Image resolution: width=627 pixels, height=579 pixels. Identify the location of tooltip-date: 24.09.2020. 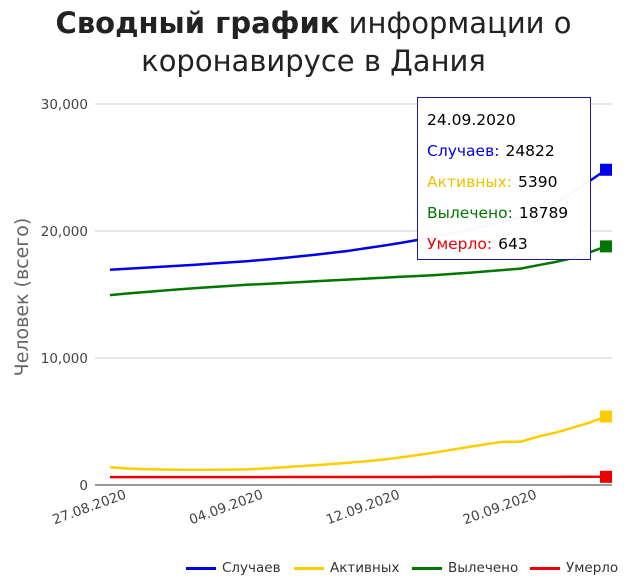
(471, 120).